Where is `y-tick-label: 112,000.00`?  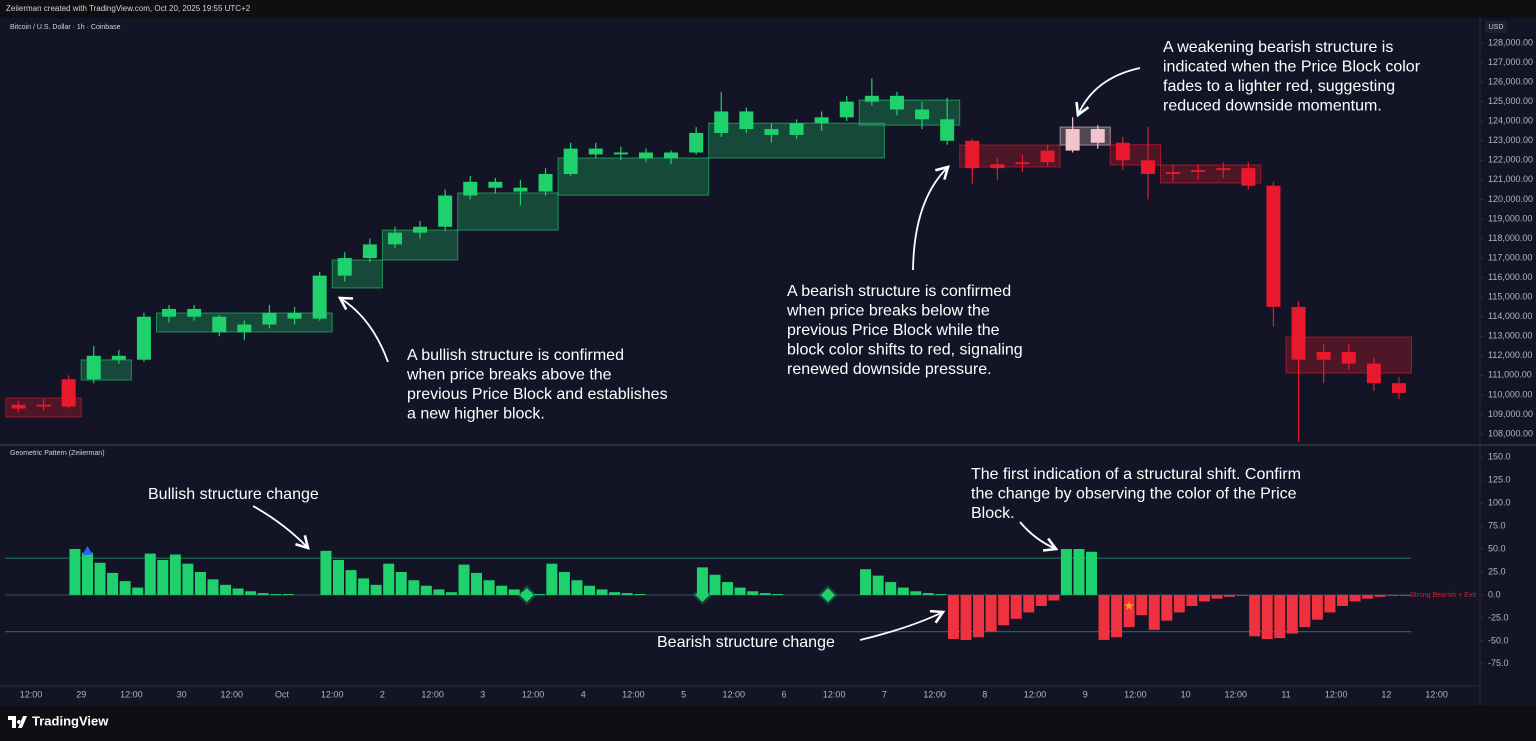
y-tick-label: 112,000.00 is located at coordinates (1510, 355).